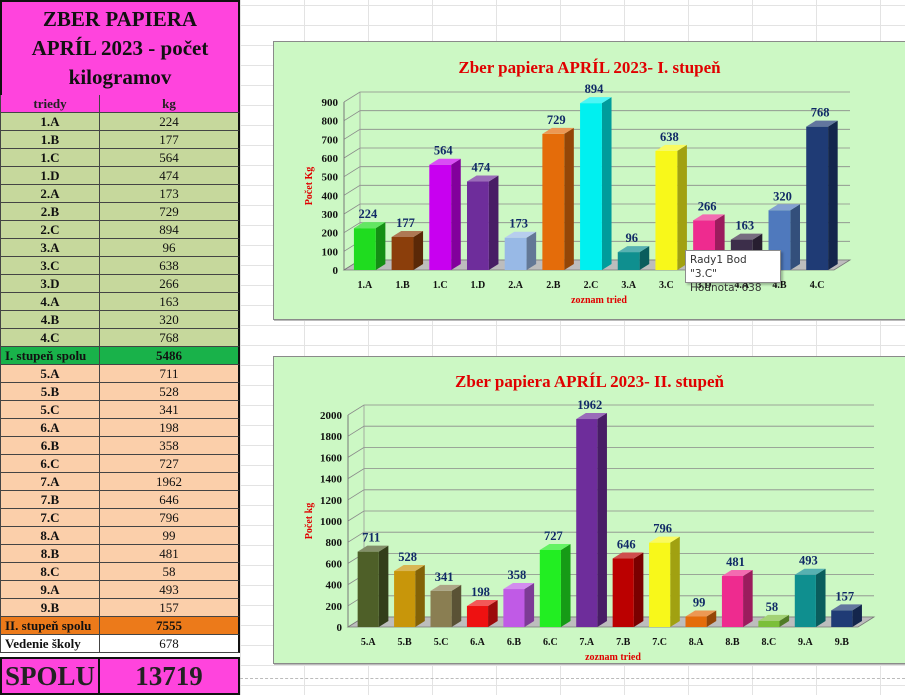  I want to click on class-cell: 6.B, so click(50, 446).